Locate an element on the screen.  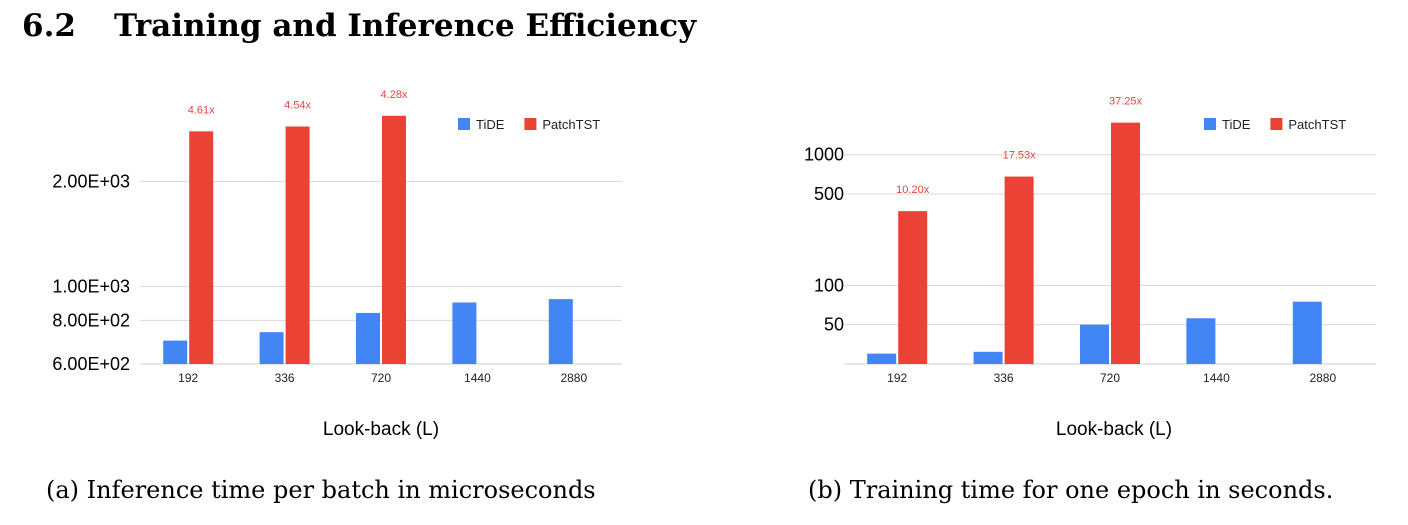
speedup-label: 17.53x is located at coordinates (1020, 156).